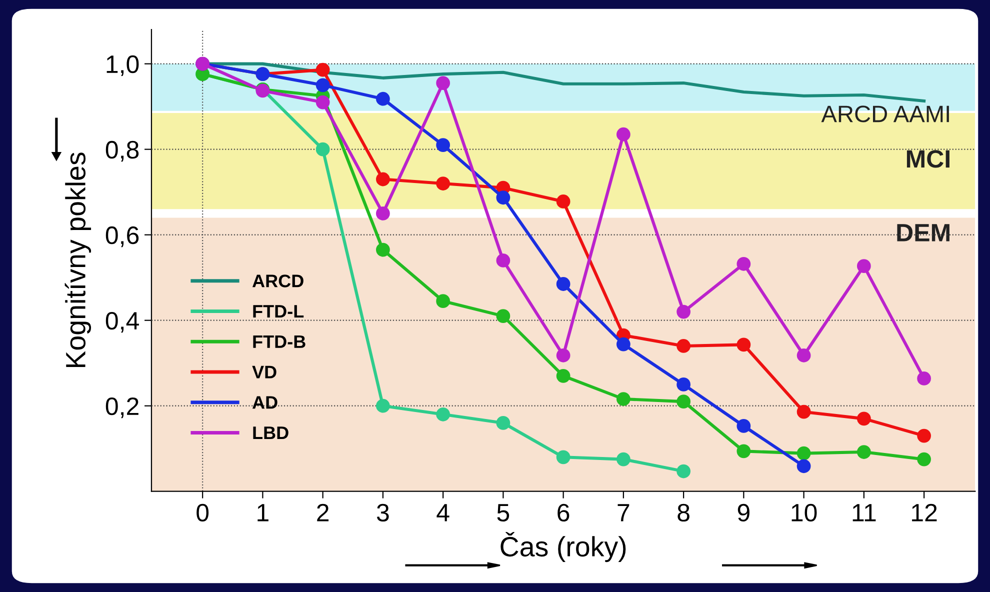  I want to click on y-tick-label: 0,4, so click(122, 322).